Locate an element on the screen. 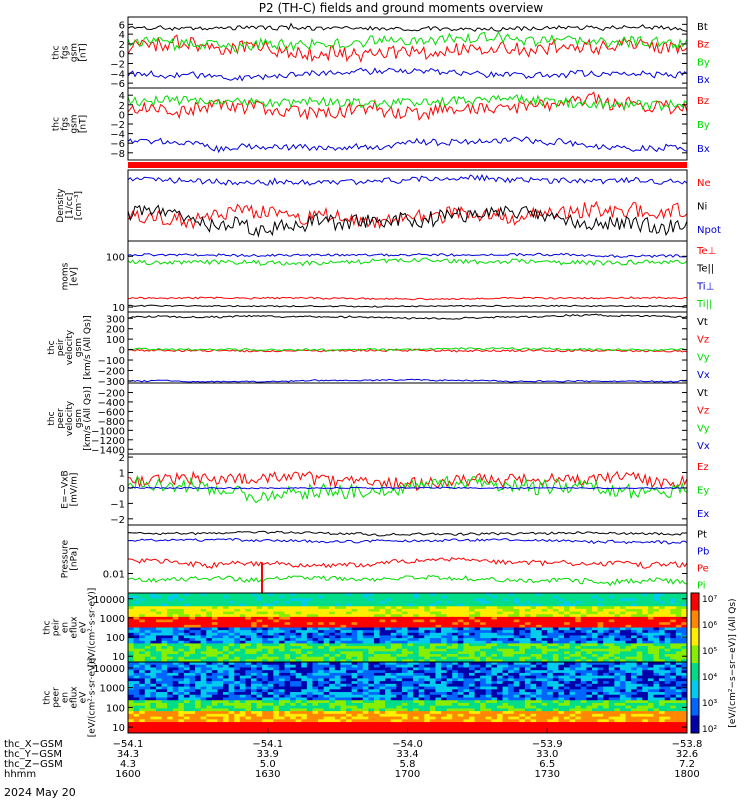 This screenshot has height=800, width=750. panel-frame is located at coordinates (407, 276).